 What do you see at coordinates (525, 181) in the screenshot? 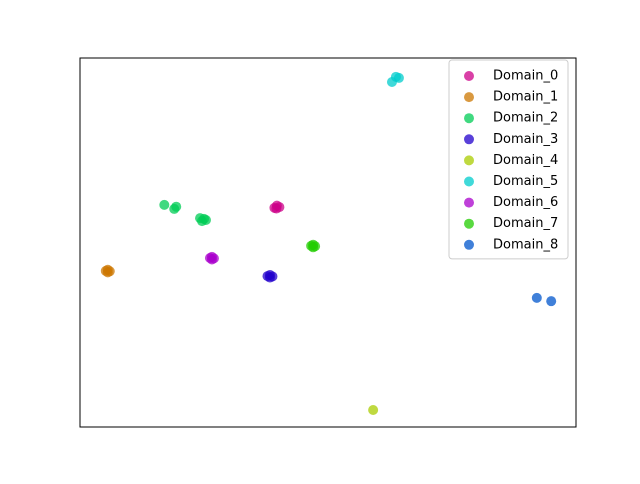
I see `legend-label: Domain_5` at bounding box center [525, 181].